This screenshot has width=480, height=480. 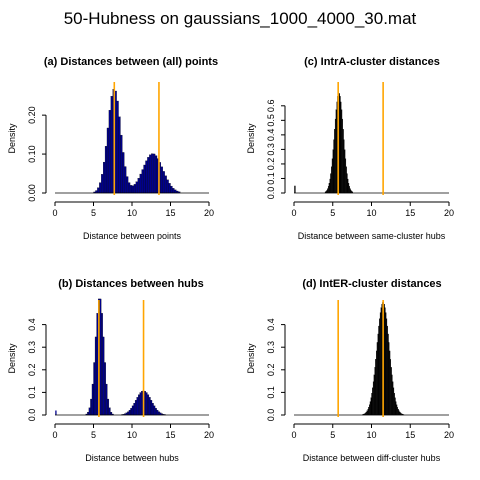 What do you see at coordinates (271, 120) in the screenshot?
I see `y-tick-label: 0.5` at bounding box center [271, 120].